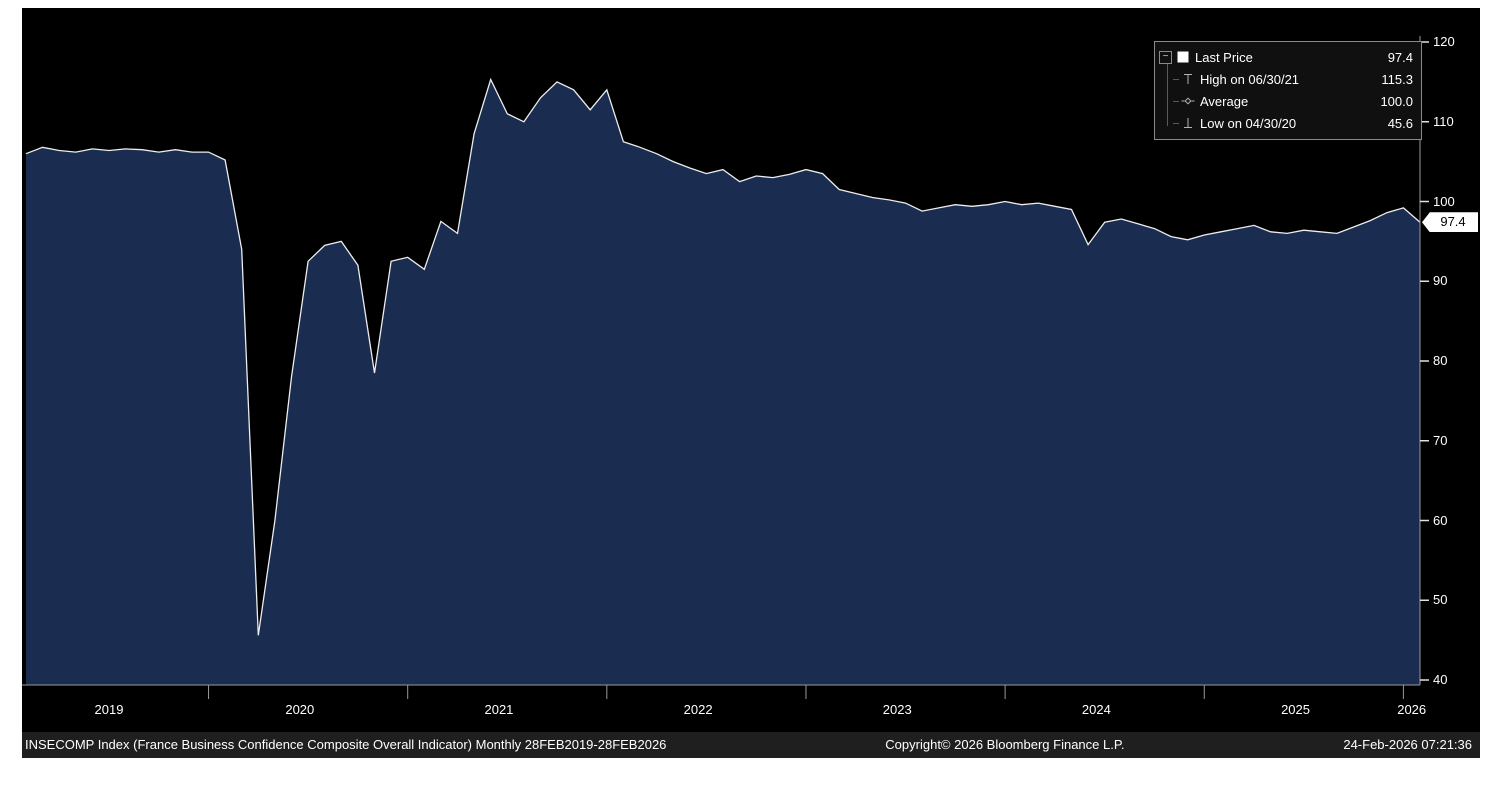  Describe the element at coordinates (1224, 57) in the screenshot. I see `legend-label: Last Price` at that location.